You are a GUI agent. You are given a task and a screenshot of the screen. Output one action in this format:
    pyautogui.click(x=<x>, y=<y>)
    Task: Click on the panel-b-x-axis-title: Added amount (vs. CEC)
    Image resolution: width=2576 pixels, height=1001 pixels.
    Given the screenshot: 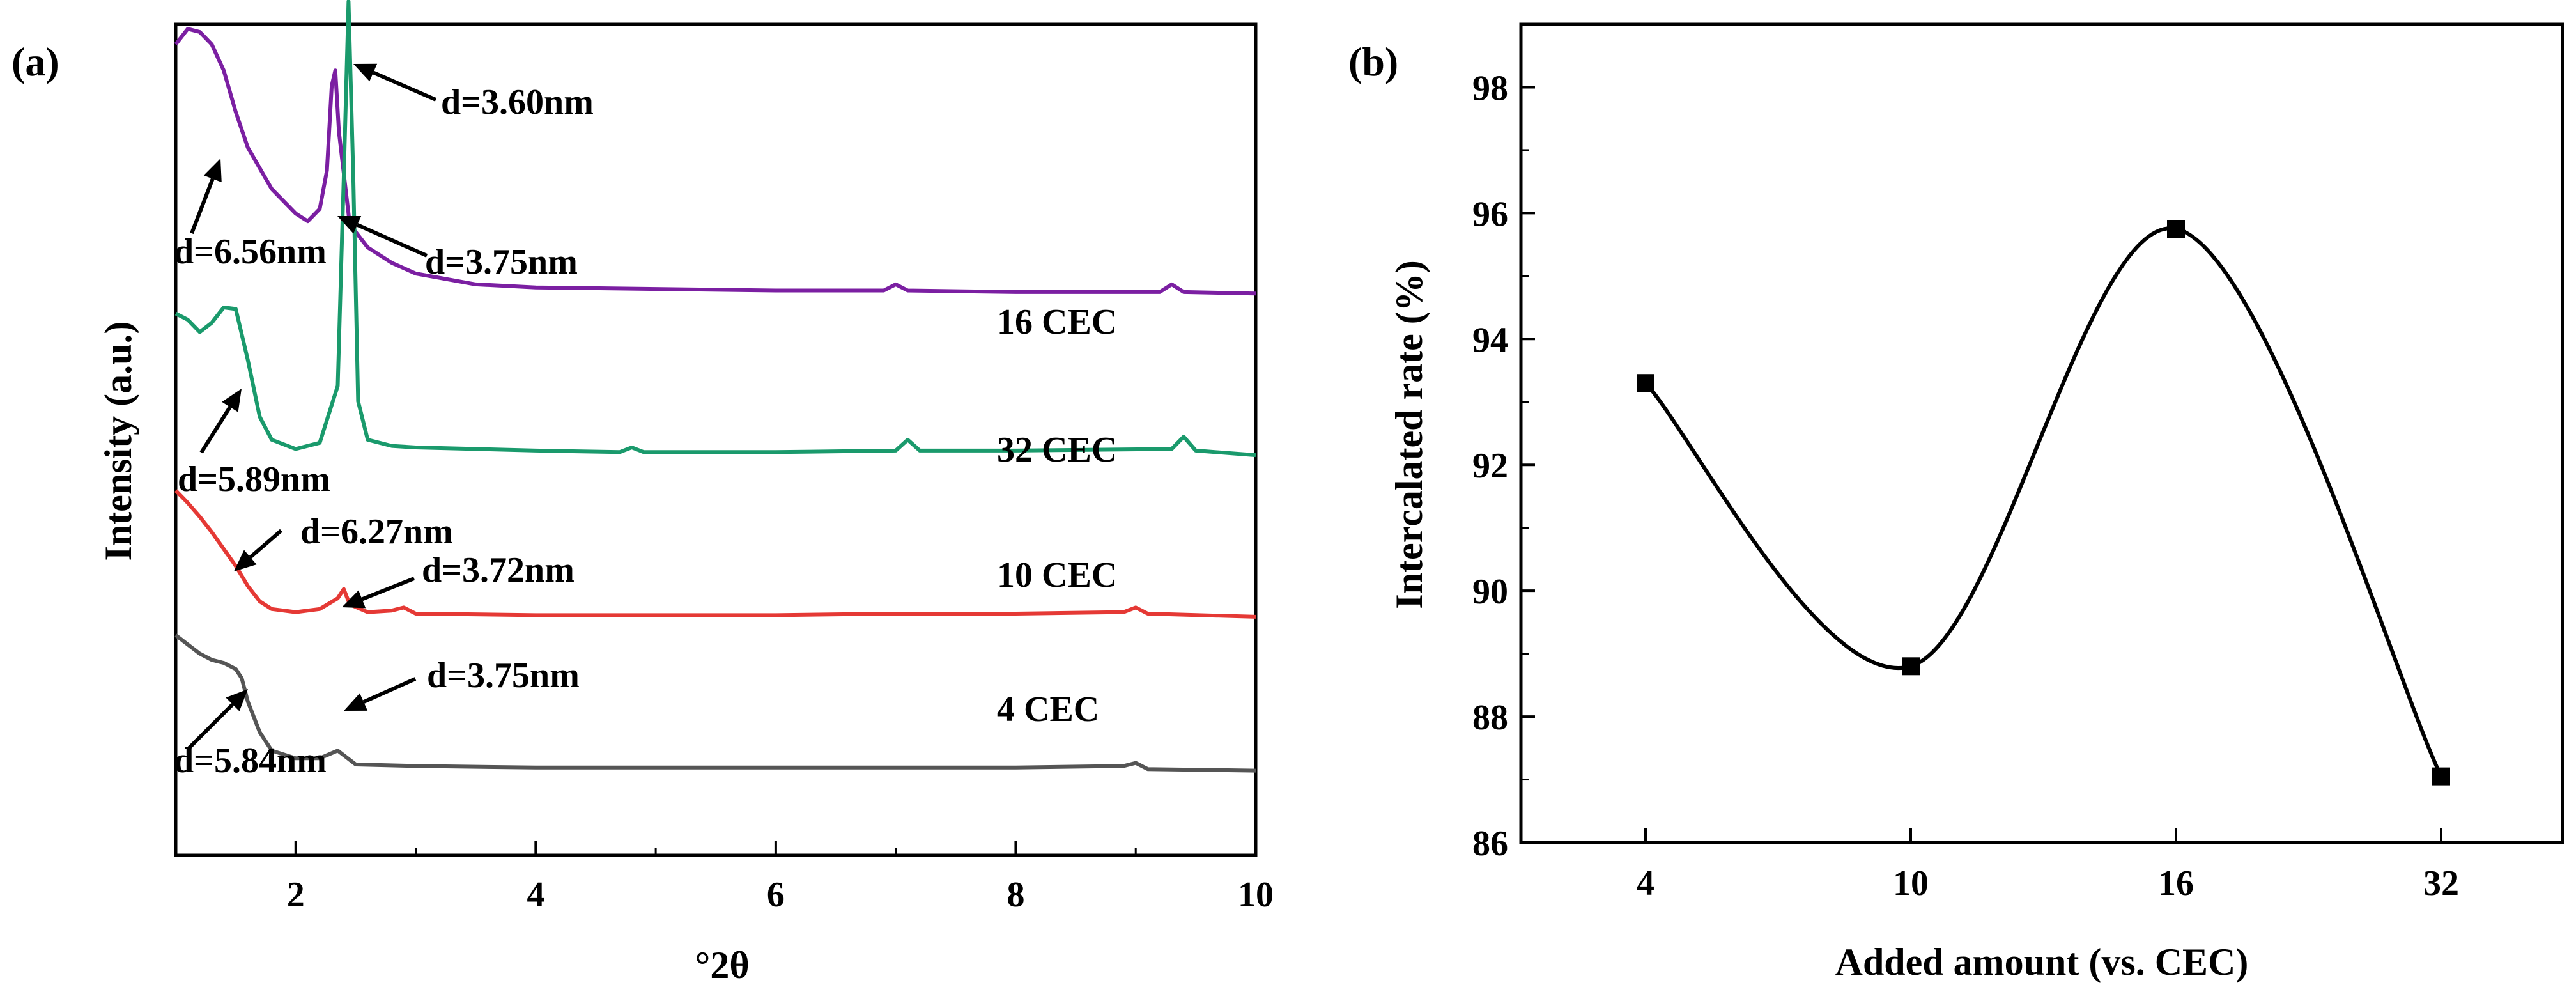 What is the action you would take?
    pyautogui.click(x=2042, y=962)
    